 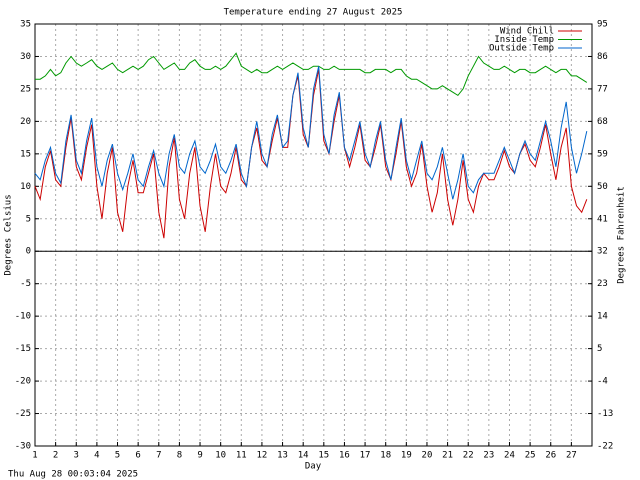 I want to click on x-tick-label: 26, so click(x=550, y=456).